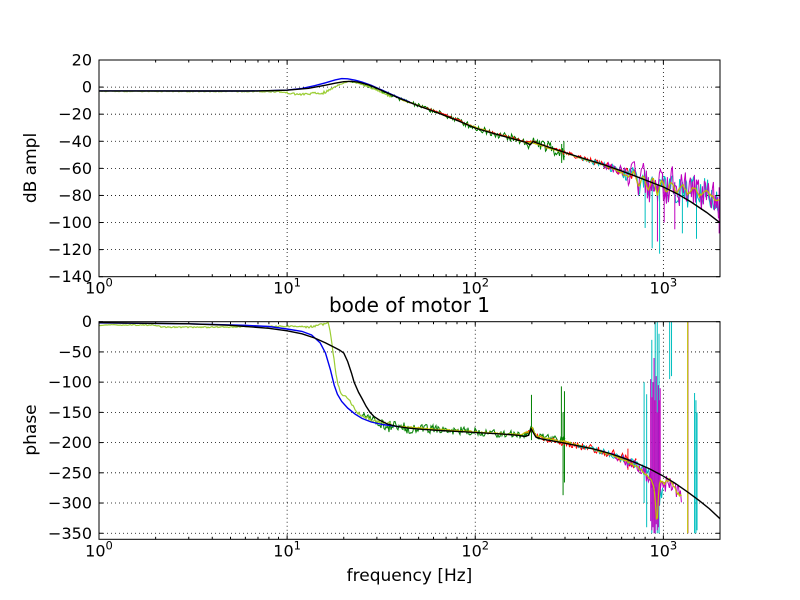 The height and width of the screenshot is (600, 800). I want to click on amplitude-xtick-label: 10⁰, so click(99, 287).